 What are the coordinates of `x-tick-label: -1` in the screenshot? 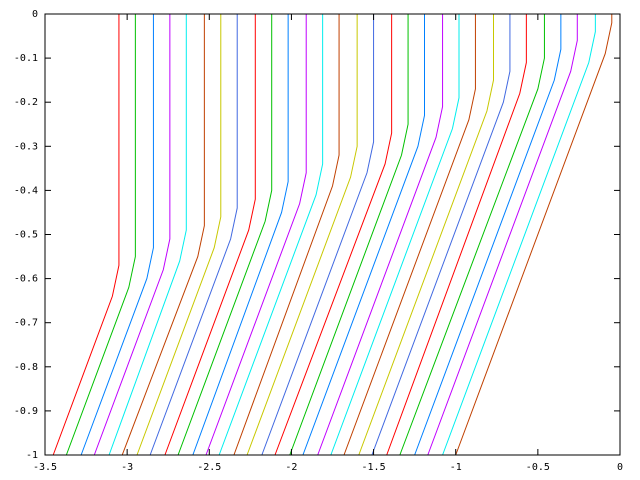 It's located at (456, 467).